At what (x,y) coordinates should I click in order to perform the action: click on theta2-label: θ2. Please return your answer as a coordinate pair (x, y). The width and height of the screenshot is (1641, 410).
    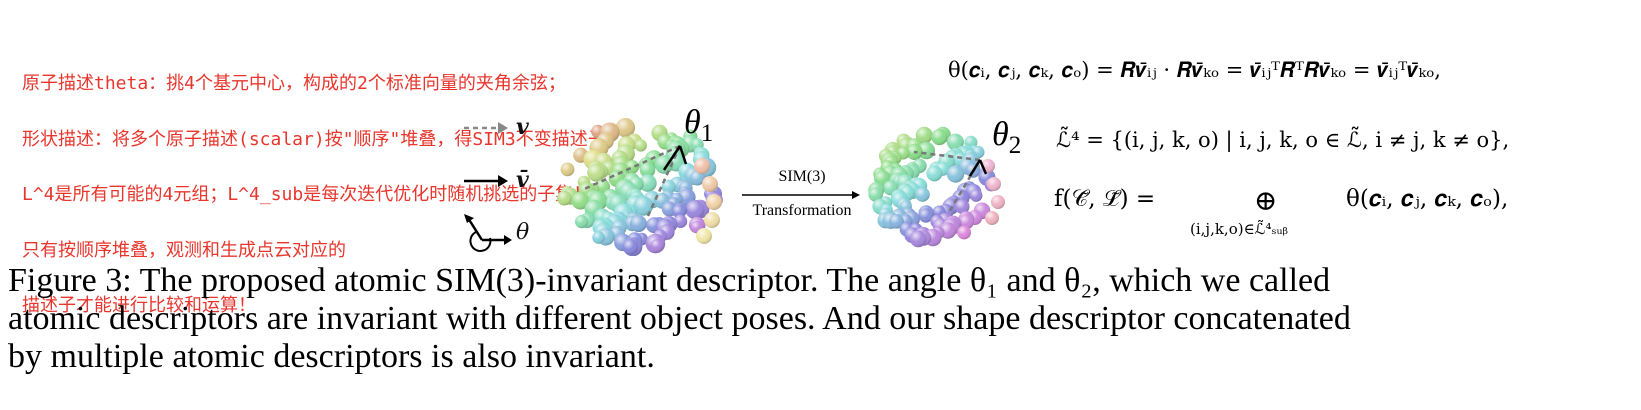
    Looking at the image, I should click on (1006, 138).